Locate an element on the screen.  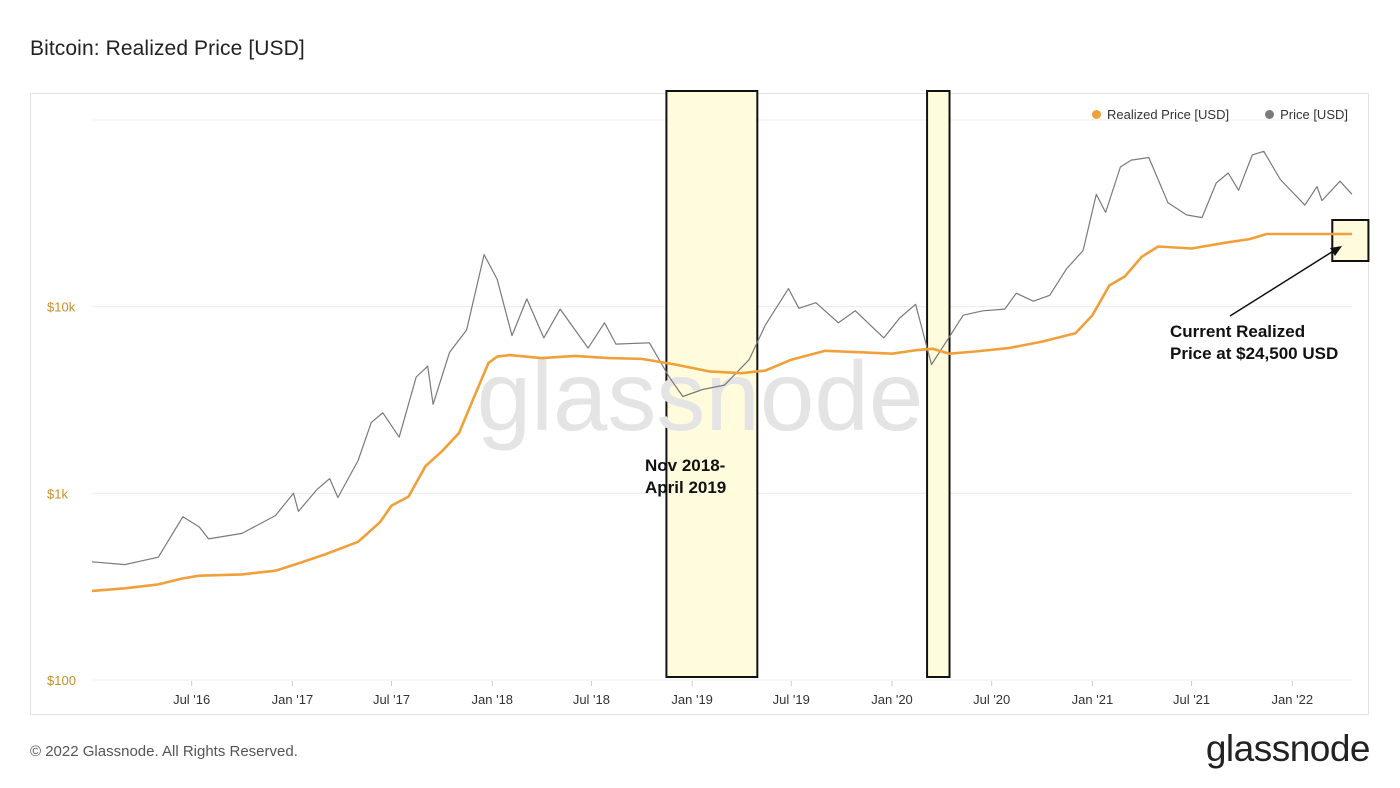
annotation-line: Nov 2018- is located at coordinates (685, 465).